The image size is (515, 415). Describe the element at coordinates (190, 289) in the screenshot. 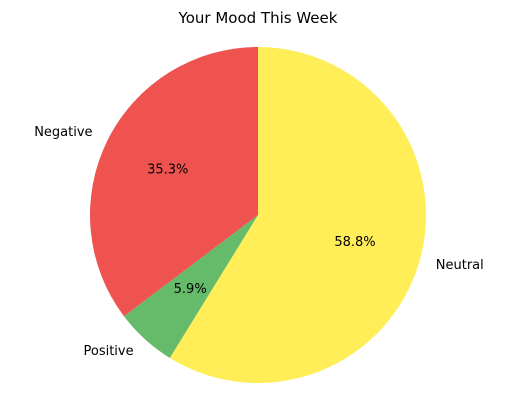

I see `slice-percent-positive: 5.9%` at that location.